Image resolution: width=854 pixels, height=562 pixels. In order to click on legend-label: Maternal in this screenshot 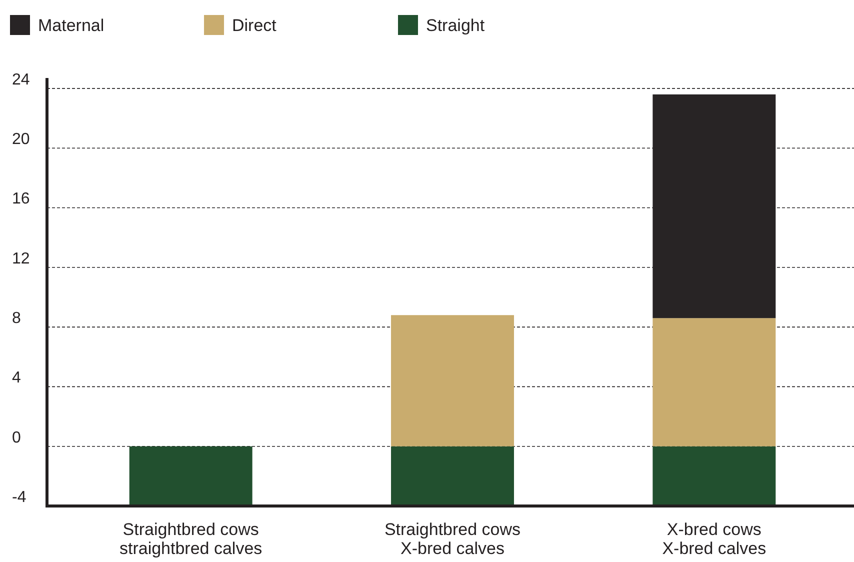, I will do `click(71, 25)`.